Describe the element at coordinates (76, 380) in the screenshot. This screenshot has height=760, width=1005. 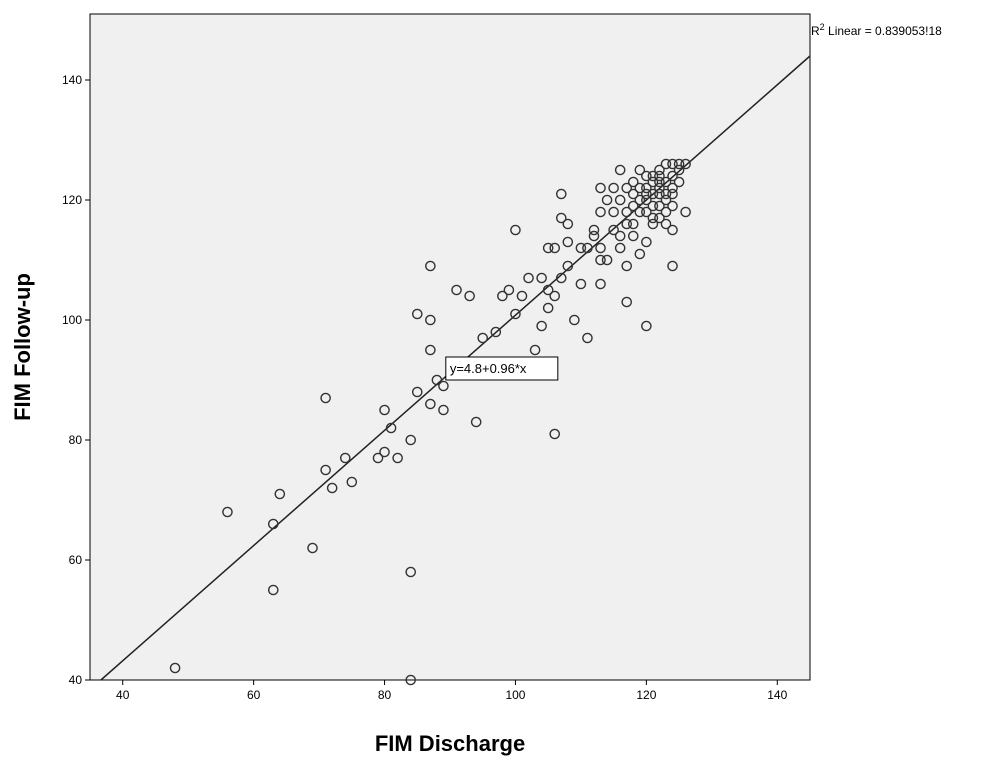
I see `y-axis: 40 60 80 100 120 140` at that location.